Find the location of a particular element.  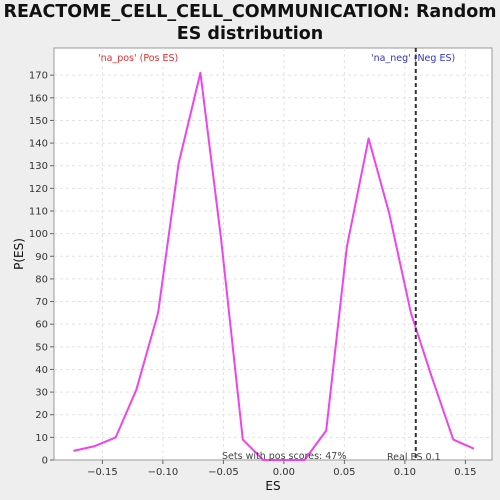

y-tick-label: 140 is located at coordinates (38, 144).